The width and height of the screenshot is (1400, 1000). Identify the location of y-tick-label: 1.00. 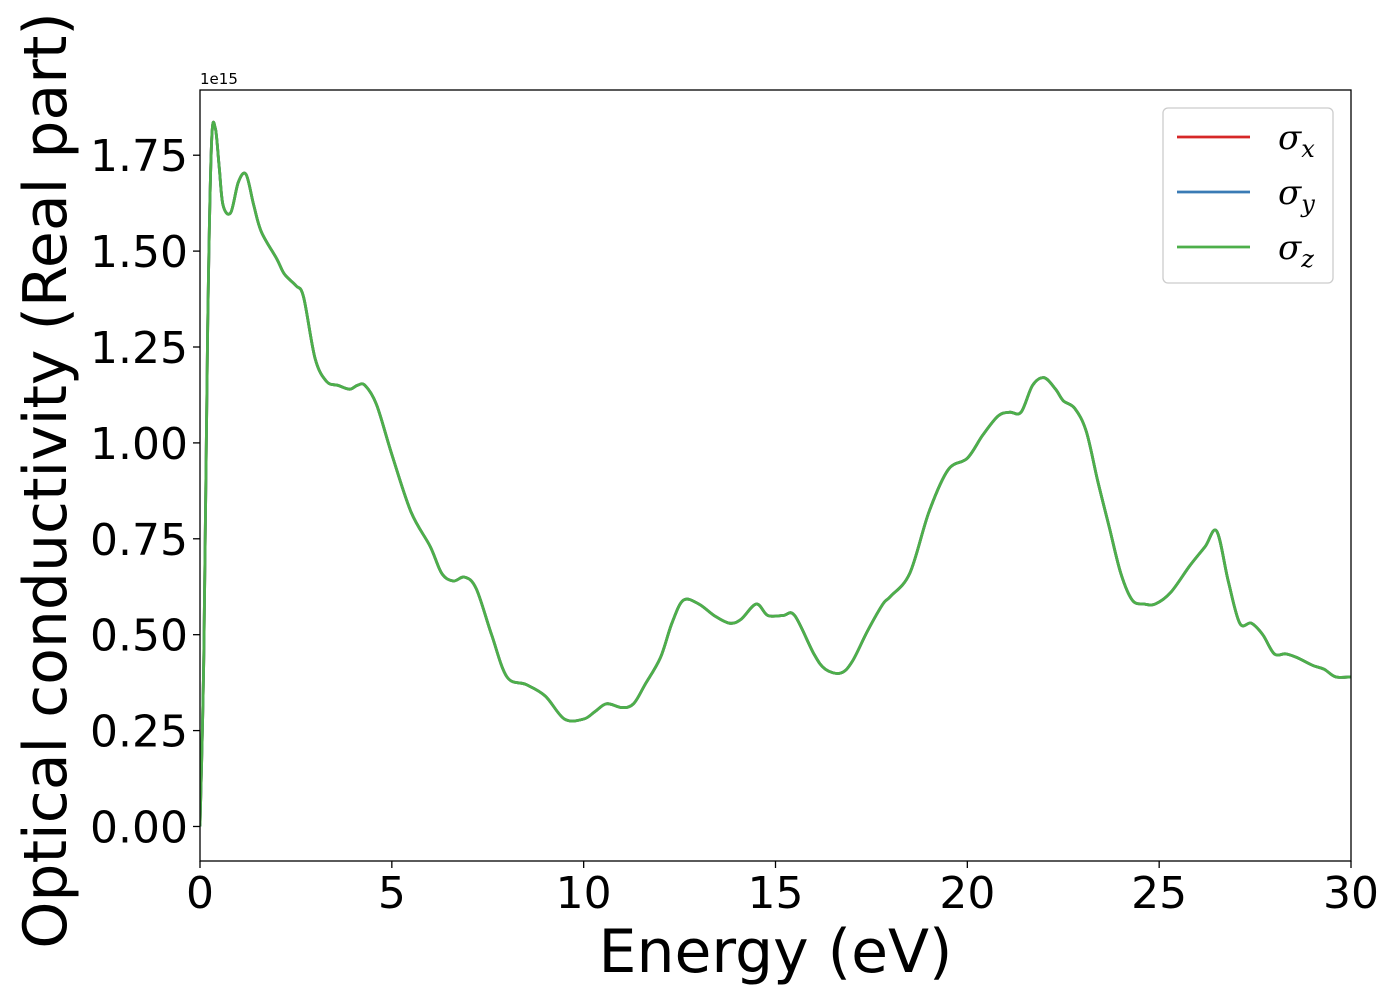
(139, 444).